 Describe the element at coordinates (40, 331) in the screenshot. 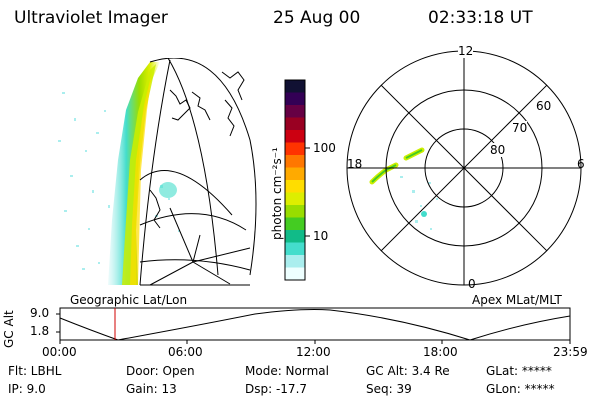

I see `altitude-ytick-1.8: 1.8` at that location.